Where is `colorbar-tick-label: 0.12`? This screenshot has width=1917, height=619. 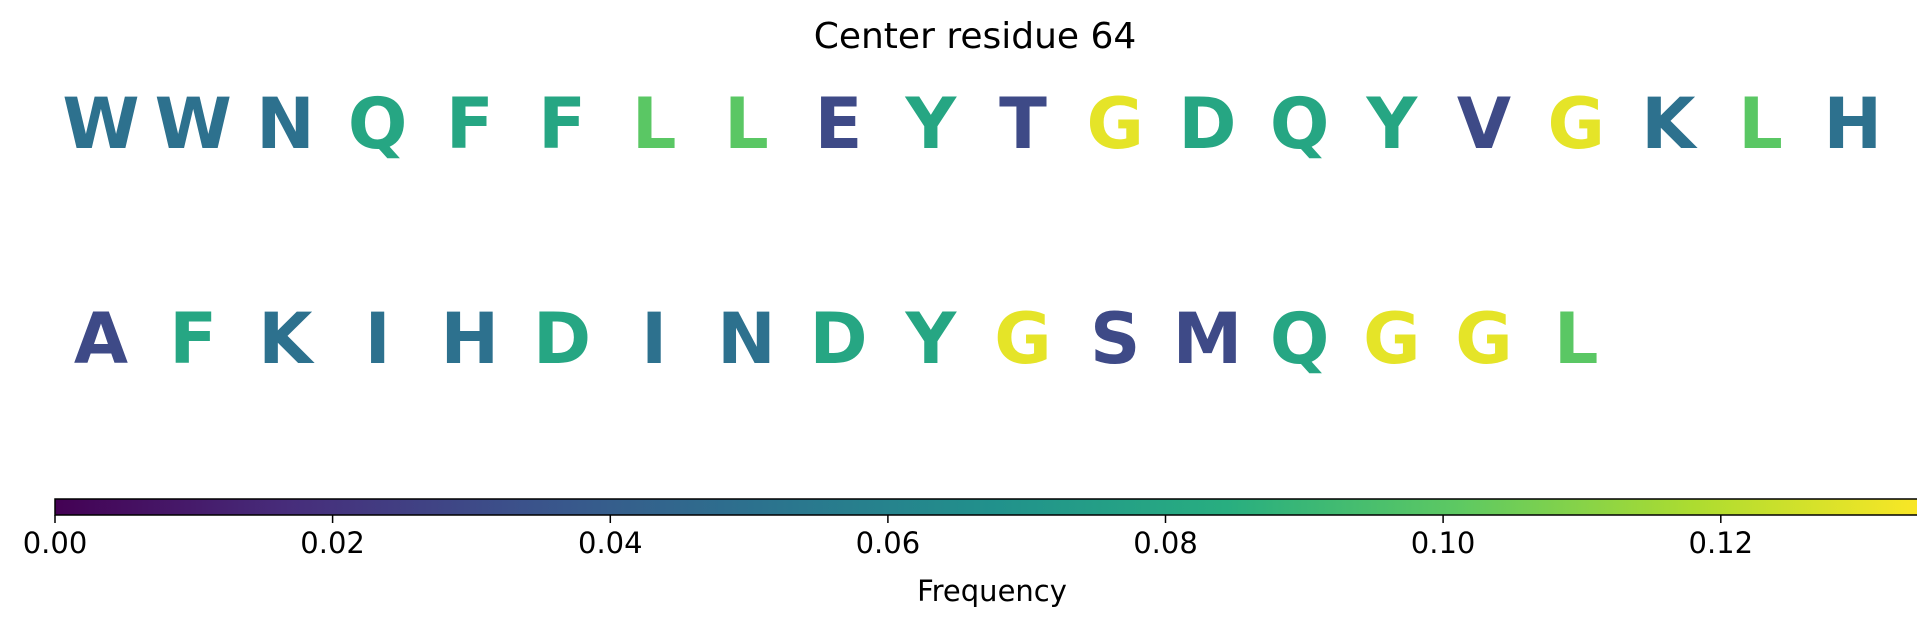
colorbar-tick-label: 0.12 is located at coordinates (1721, 543).